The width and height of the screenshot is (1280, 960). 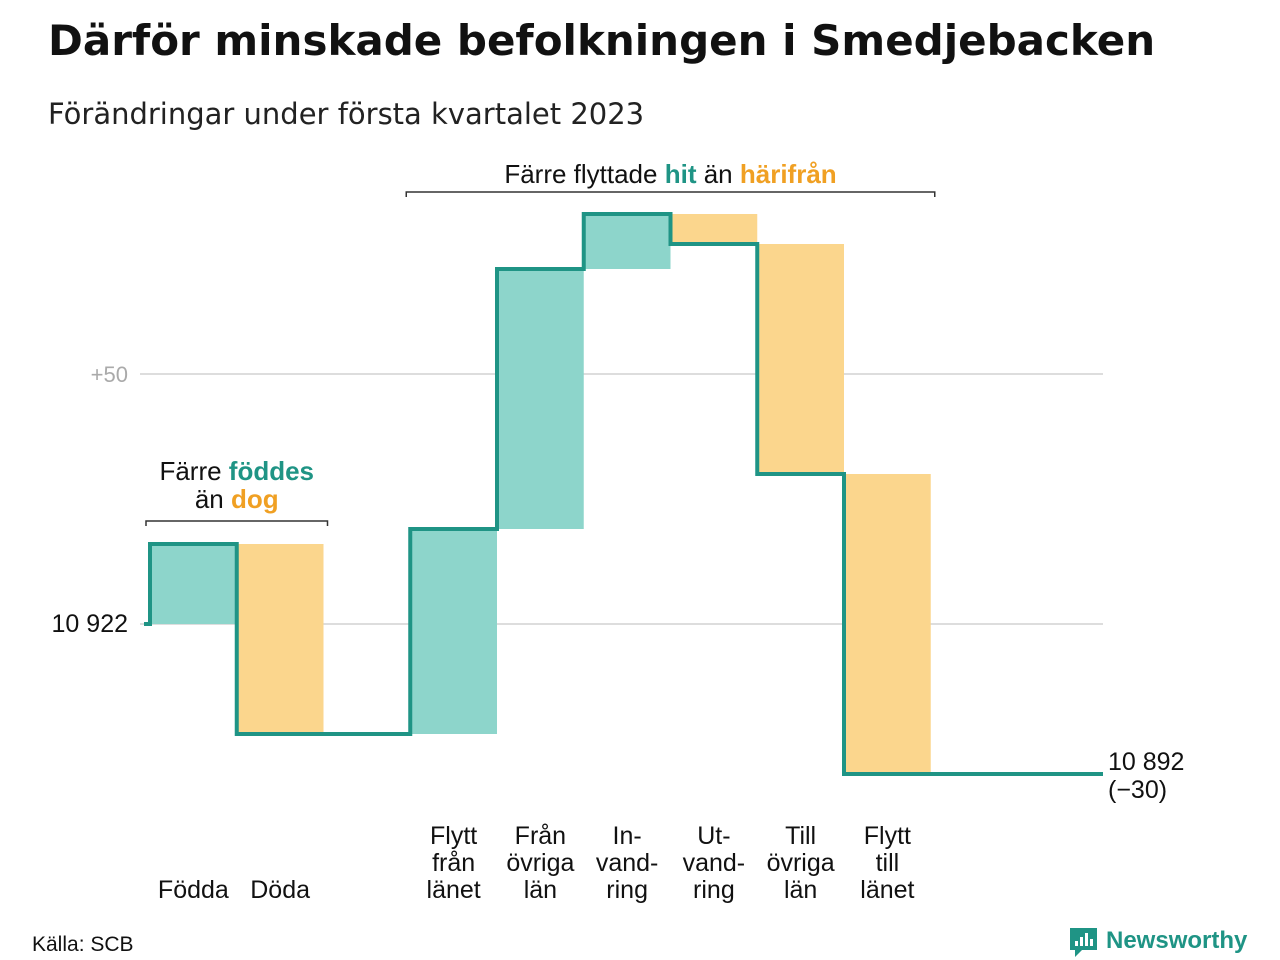 I want to click on annotation-0-line1-part-0: Färre, so click(x=193, y=471).